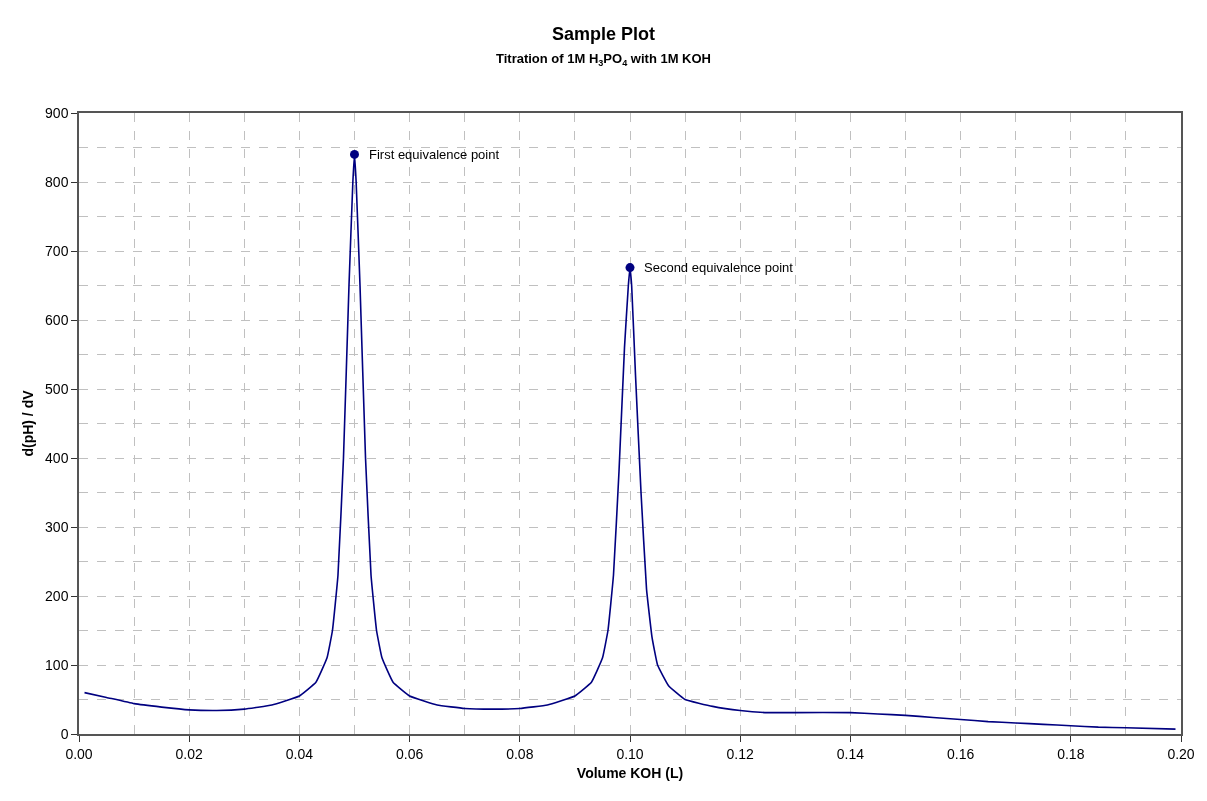 This screenshot has width=1207, height=801. I want to click on chart-subtitle: Titration of 1M H$_{3}$PO$_{4}$ with 1M KOH, so click(603, 60).